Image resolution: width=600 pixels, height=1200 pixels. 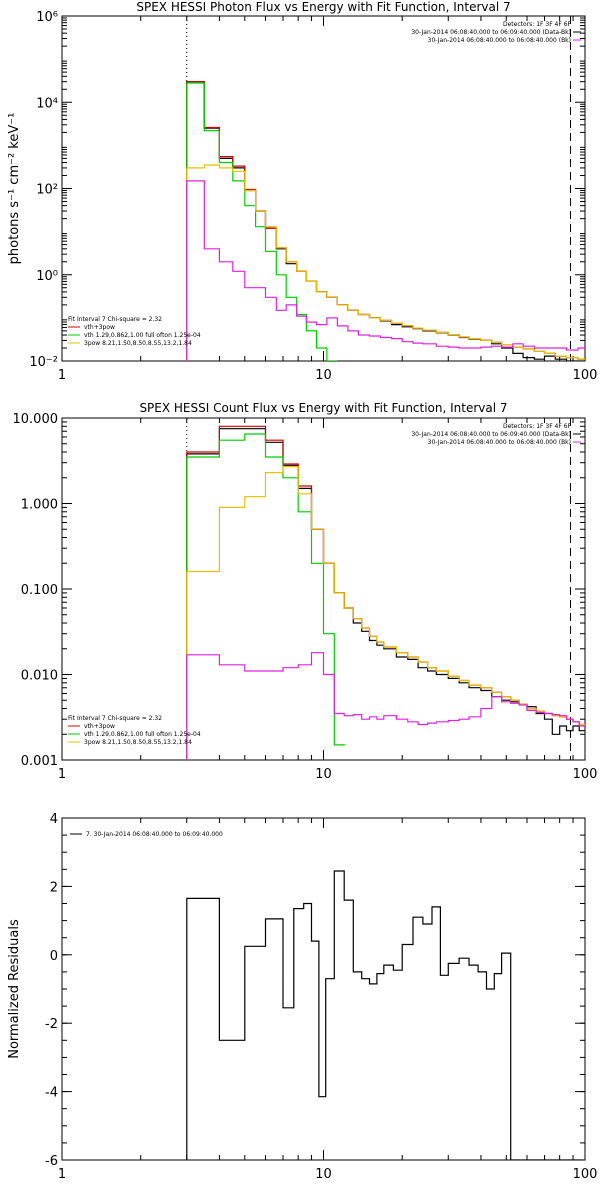 What do you see at coordinates (47, 103) in the screenshot?
I see `y-tick-label: 10⁴` at bounding box center [47, 103].